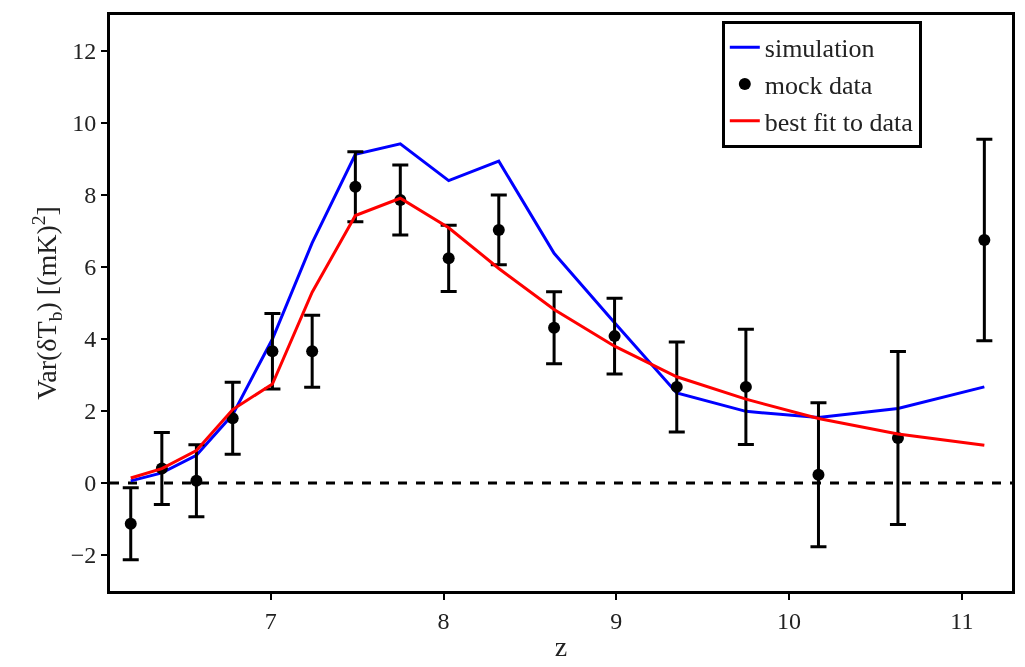  What do you see at coordinates (561, 646) in the screenshot?
I see `x-axis-title: z` at bounding box center [561, 646].